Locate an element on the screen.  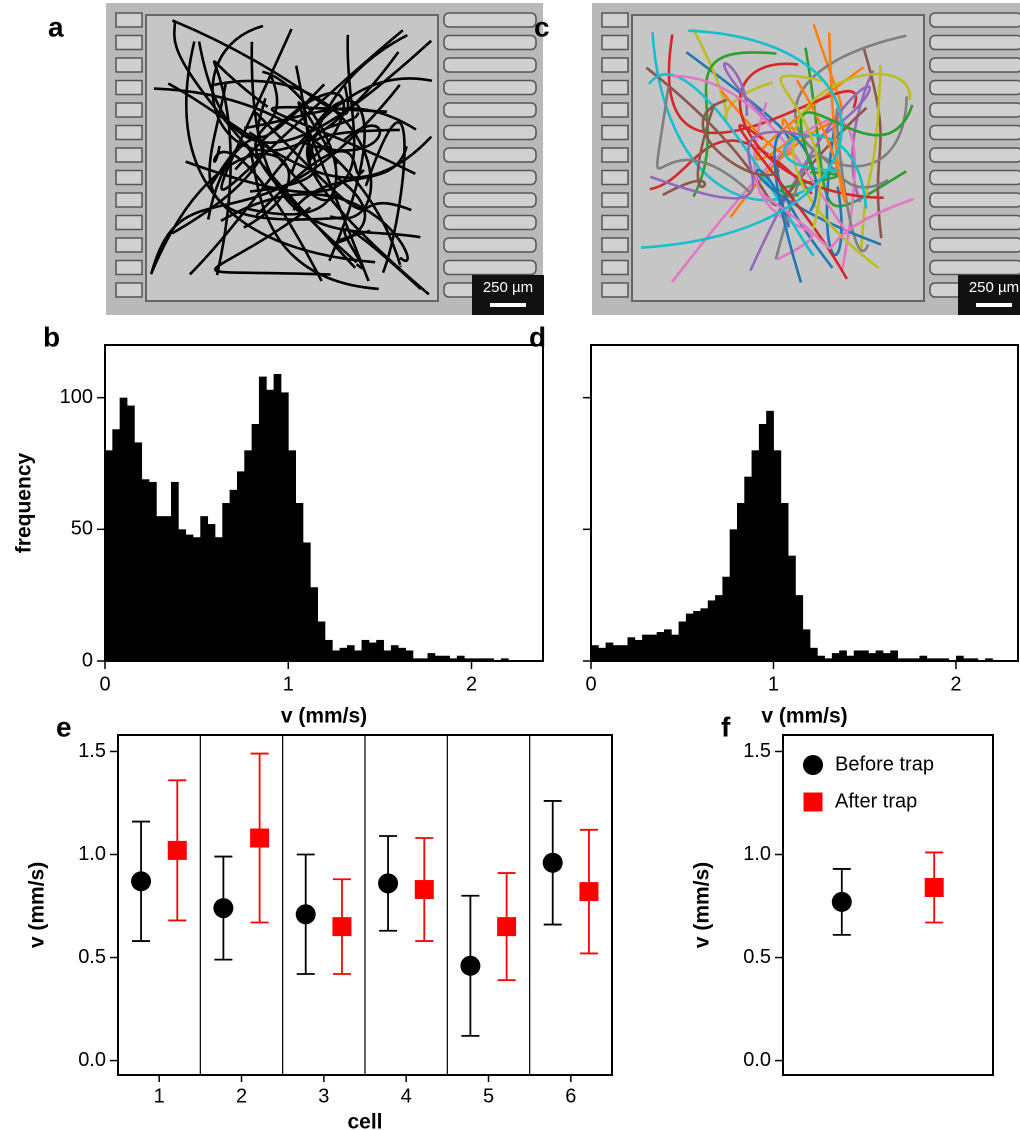
x-tick-label: 3 is located at coordinates (323, 1096).